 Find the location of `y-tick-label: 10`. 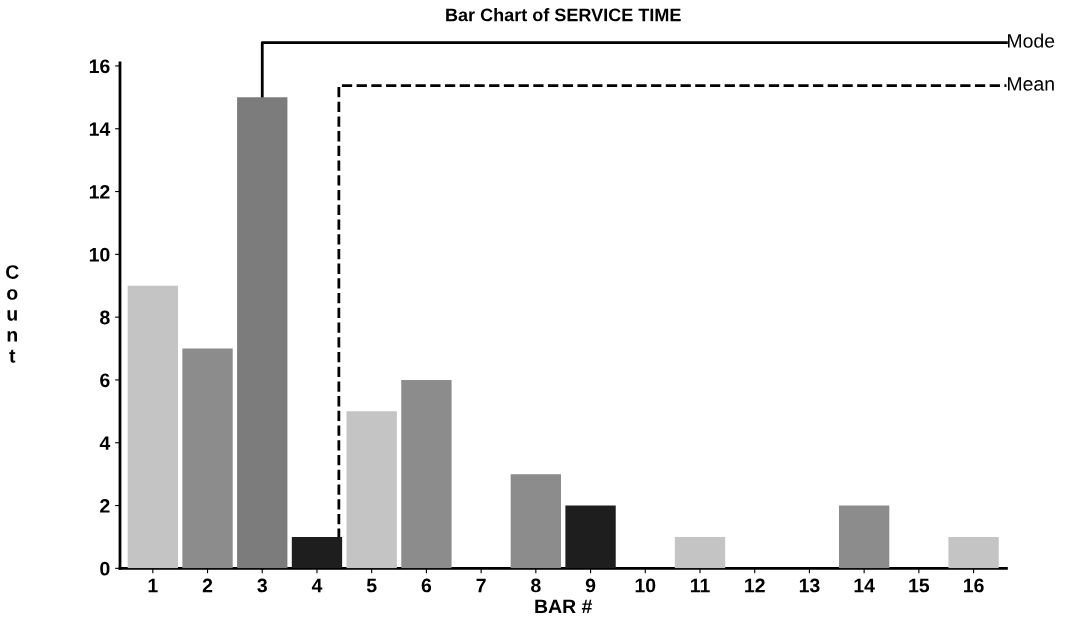

y-tick-label: 10 is located at coordinates (99, 254).